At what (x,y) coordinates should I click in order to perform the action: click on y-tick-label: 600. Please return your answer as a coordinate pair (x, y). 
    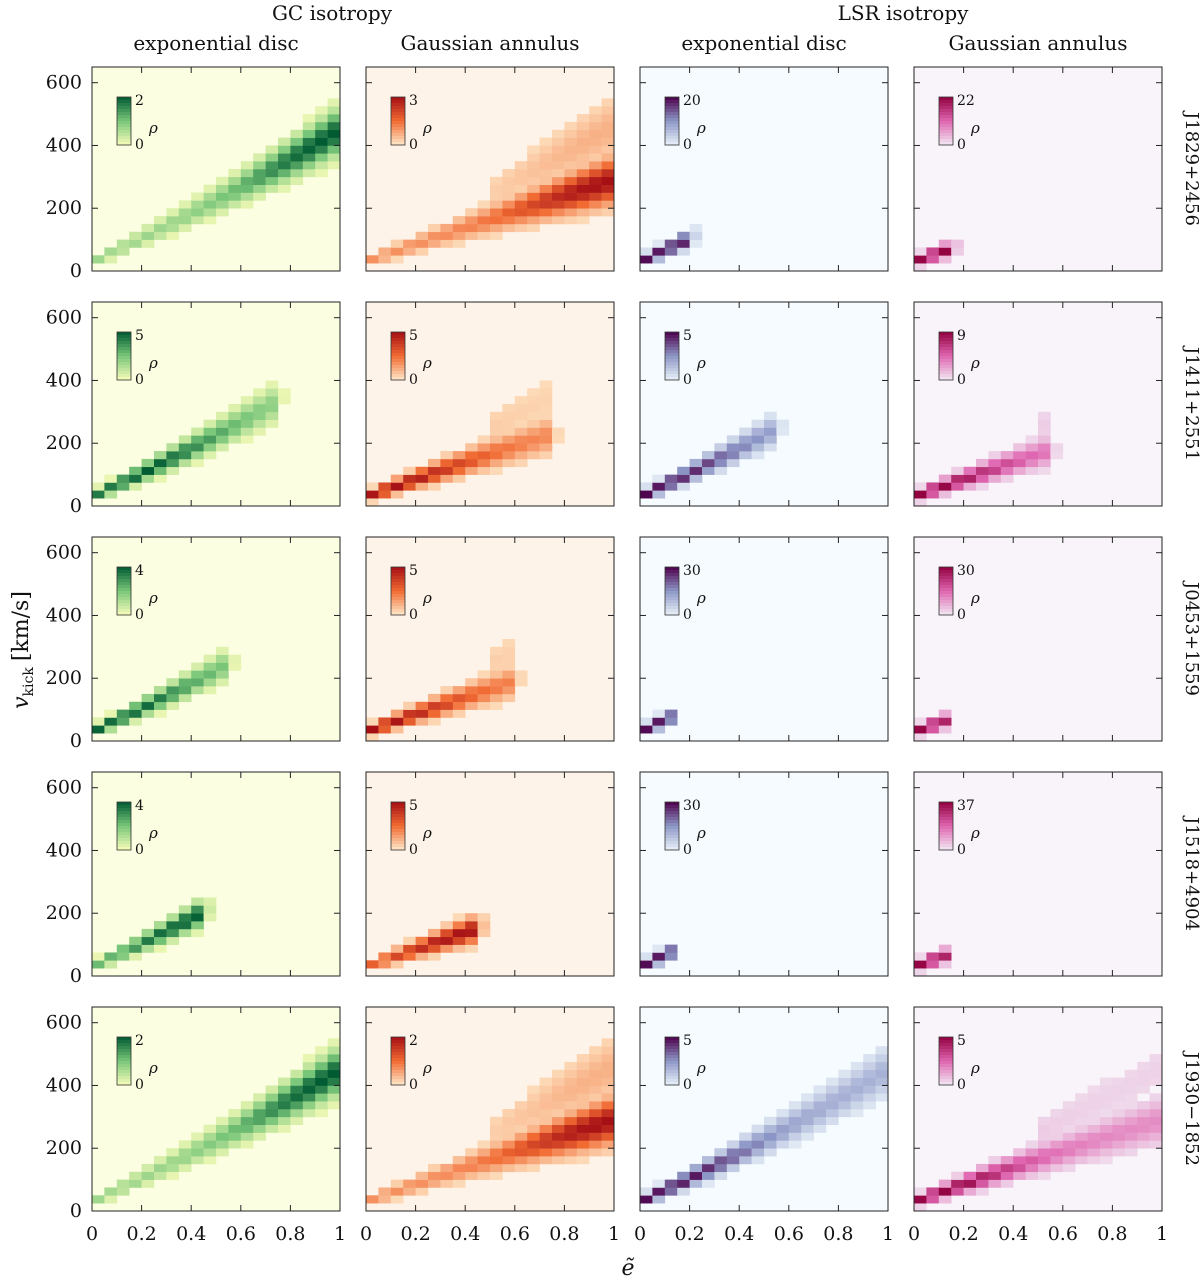
    Looking at the image, I should click on (64, 788).